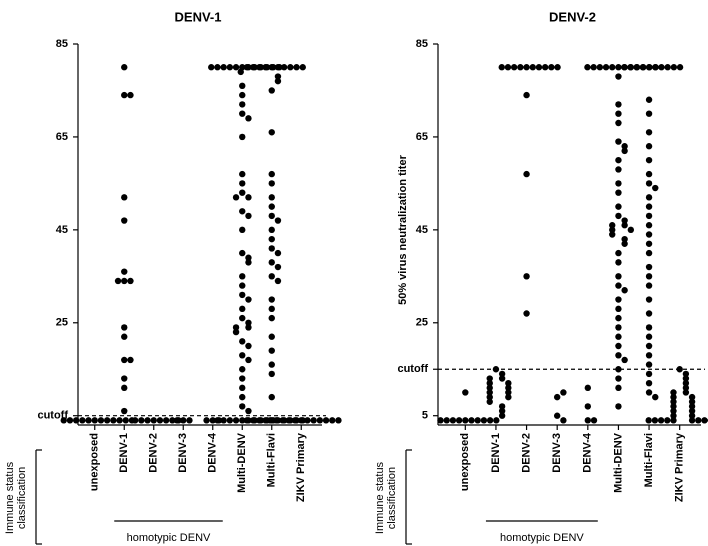 The width and height of the screenshot is (708, 546). I want to click on x-tick-label: Multi-Flavi, so click(272, 460).